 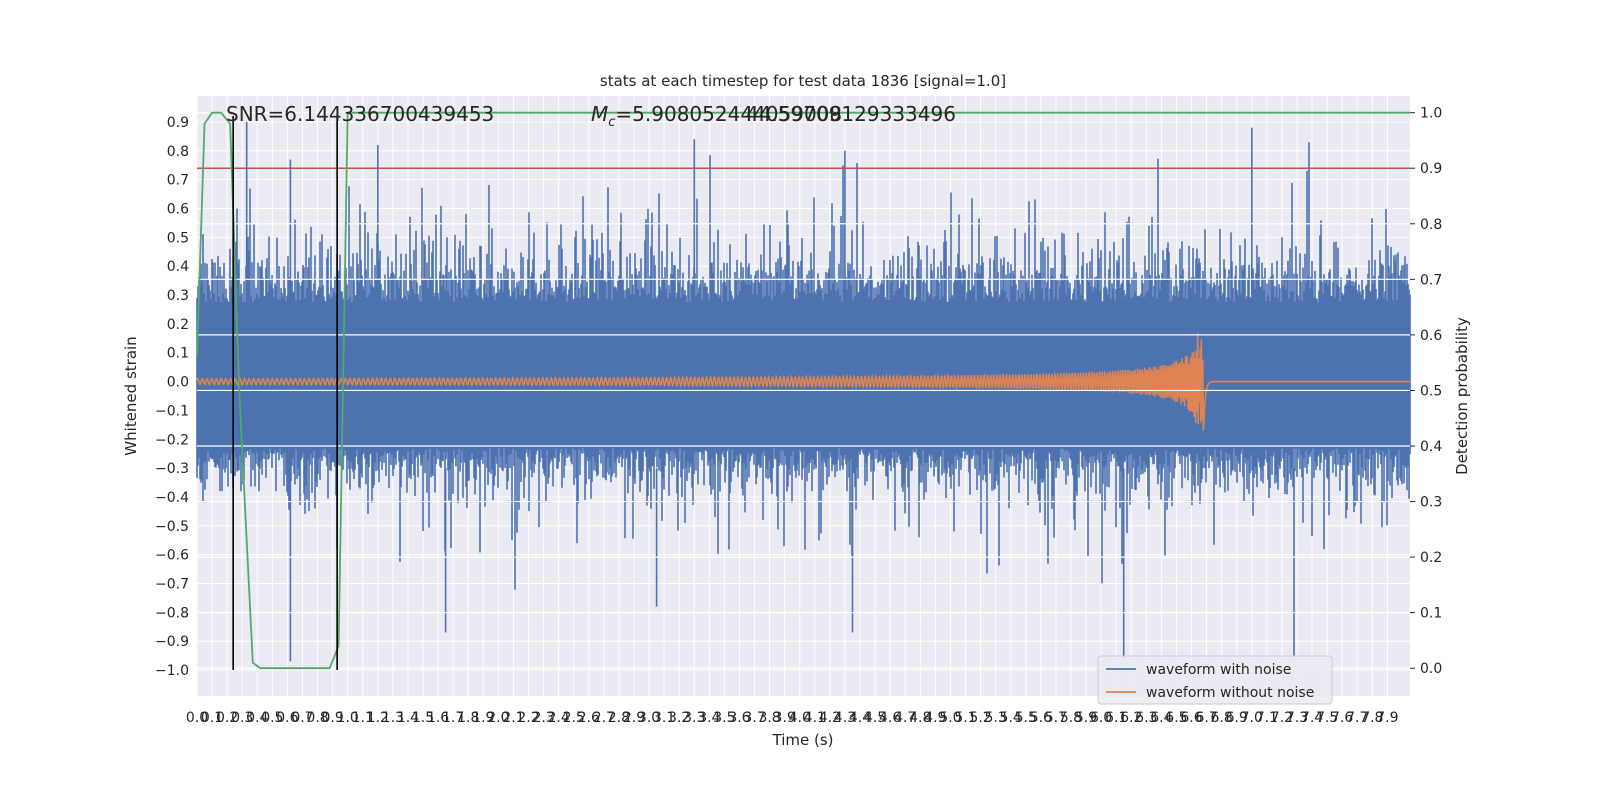 I want to click on x-tick-label: 0.1, so click(x=212, y=718).